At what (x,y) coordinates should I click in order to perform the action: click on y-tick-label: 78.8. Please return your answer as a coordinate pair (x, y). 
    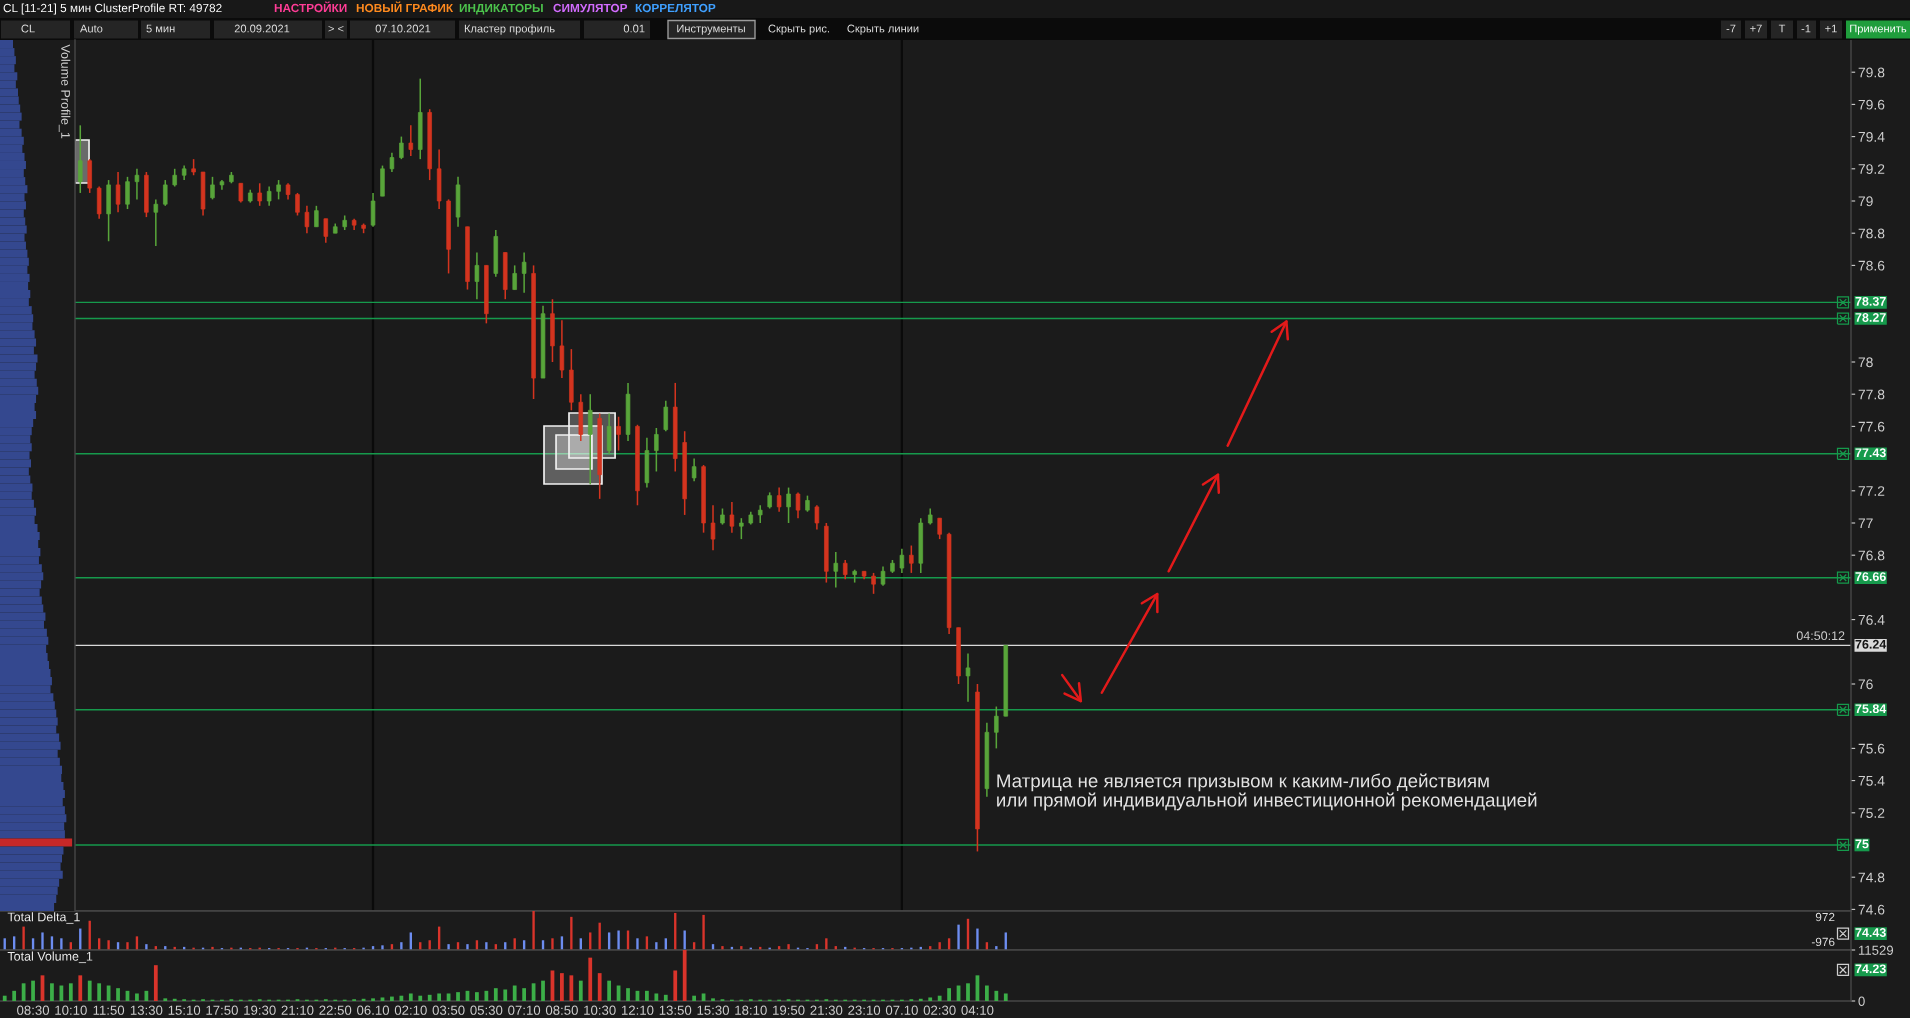
    Looking at the image, I should click on (1871, 233).